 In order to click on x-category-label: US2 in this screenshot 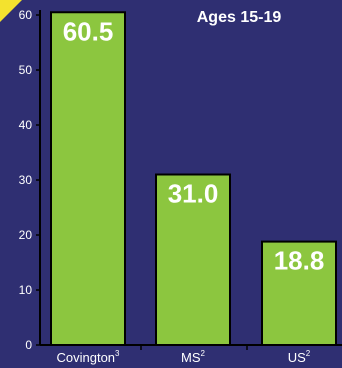, I will do `click(299, 357)`.